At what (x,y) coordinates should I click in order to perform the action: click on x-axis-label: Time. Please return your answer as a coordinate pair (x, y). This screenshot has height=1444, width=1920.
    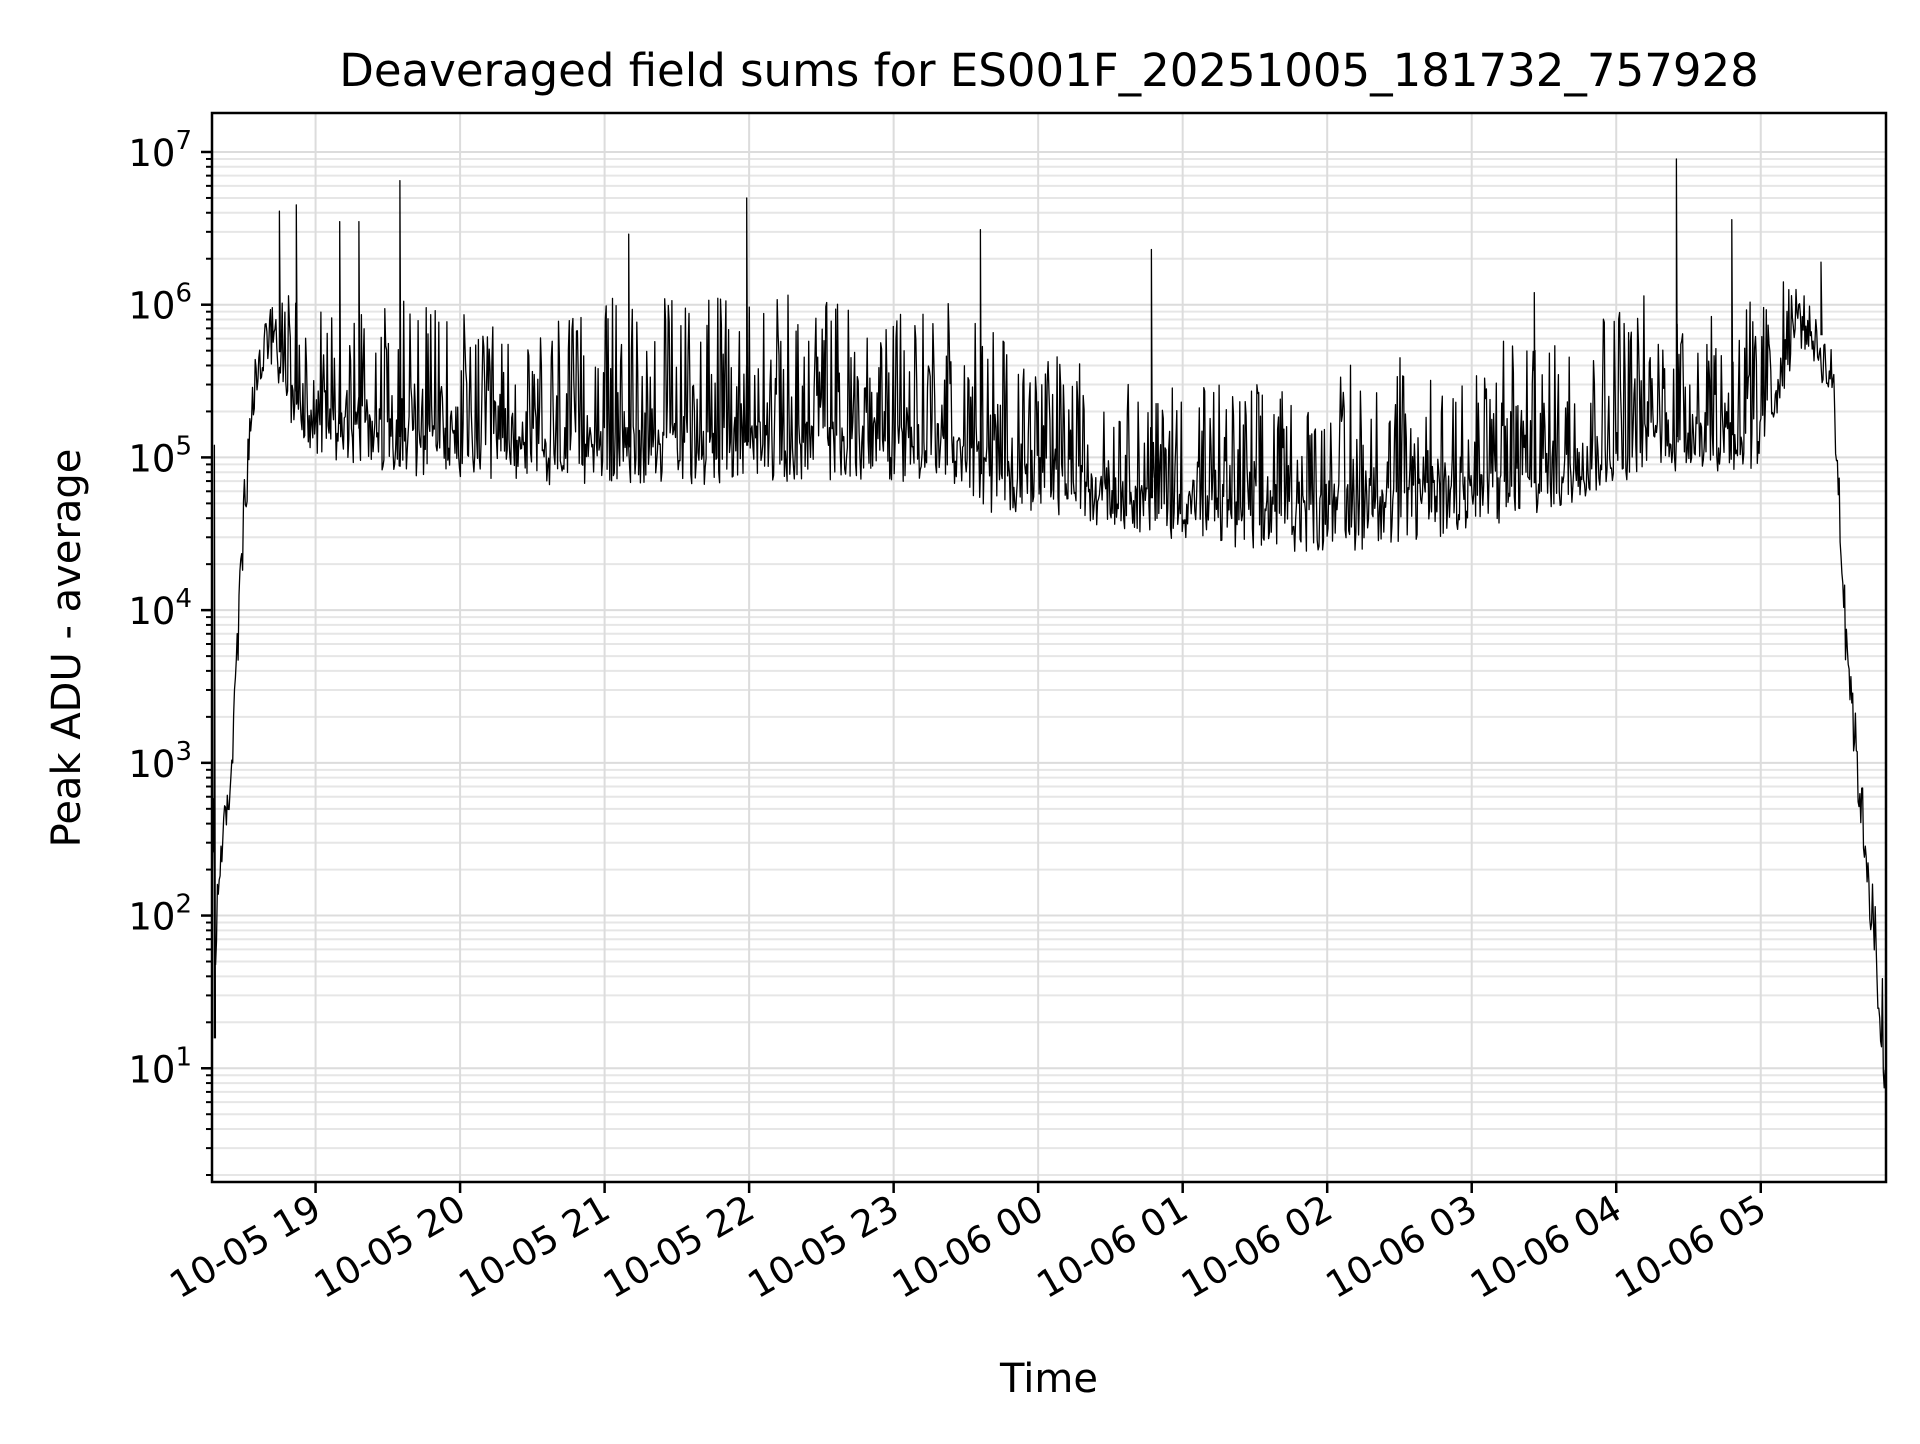
    Looking at the image, I should click on (1048, 1379).